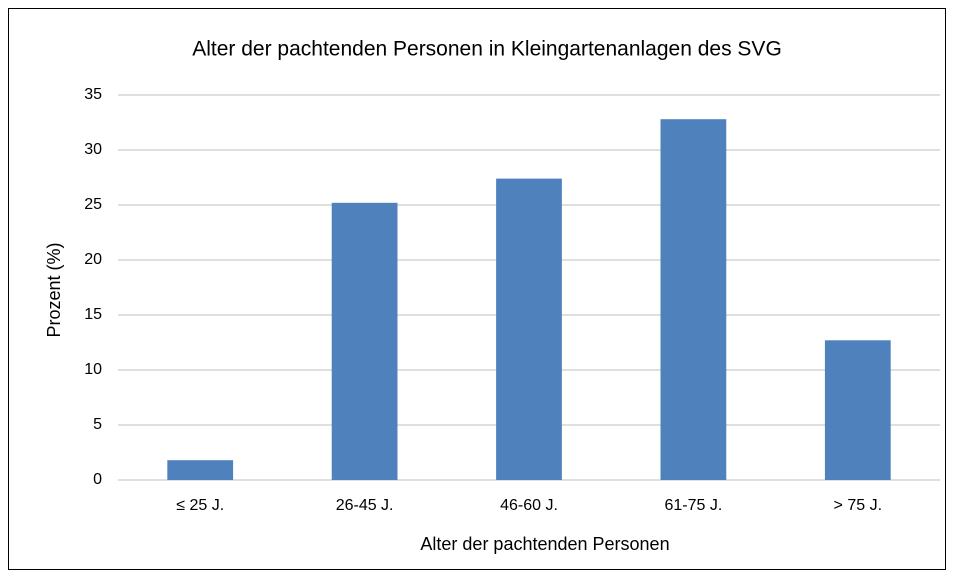 The image size is (954, 583). Describe the element at coordinates (365, 505) in the screenshot. I see `x-tick-label: 26-45 J.` at that location.